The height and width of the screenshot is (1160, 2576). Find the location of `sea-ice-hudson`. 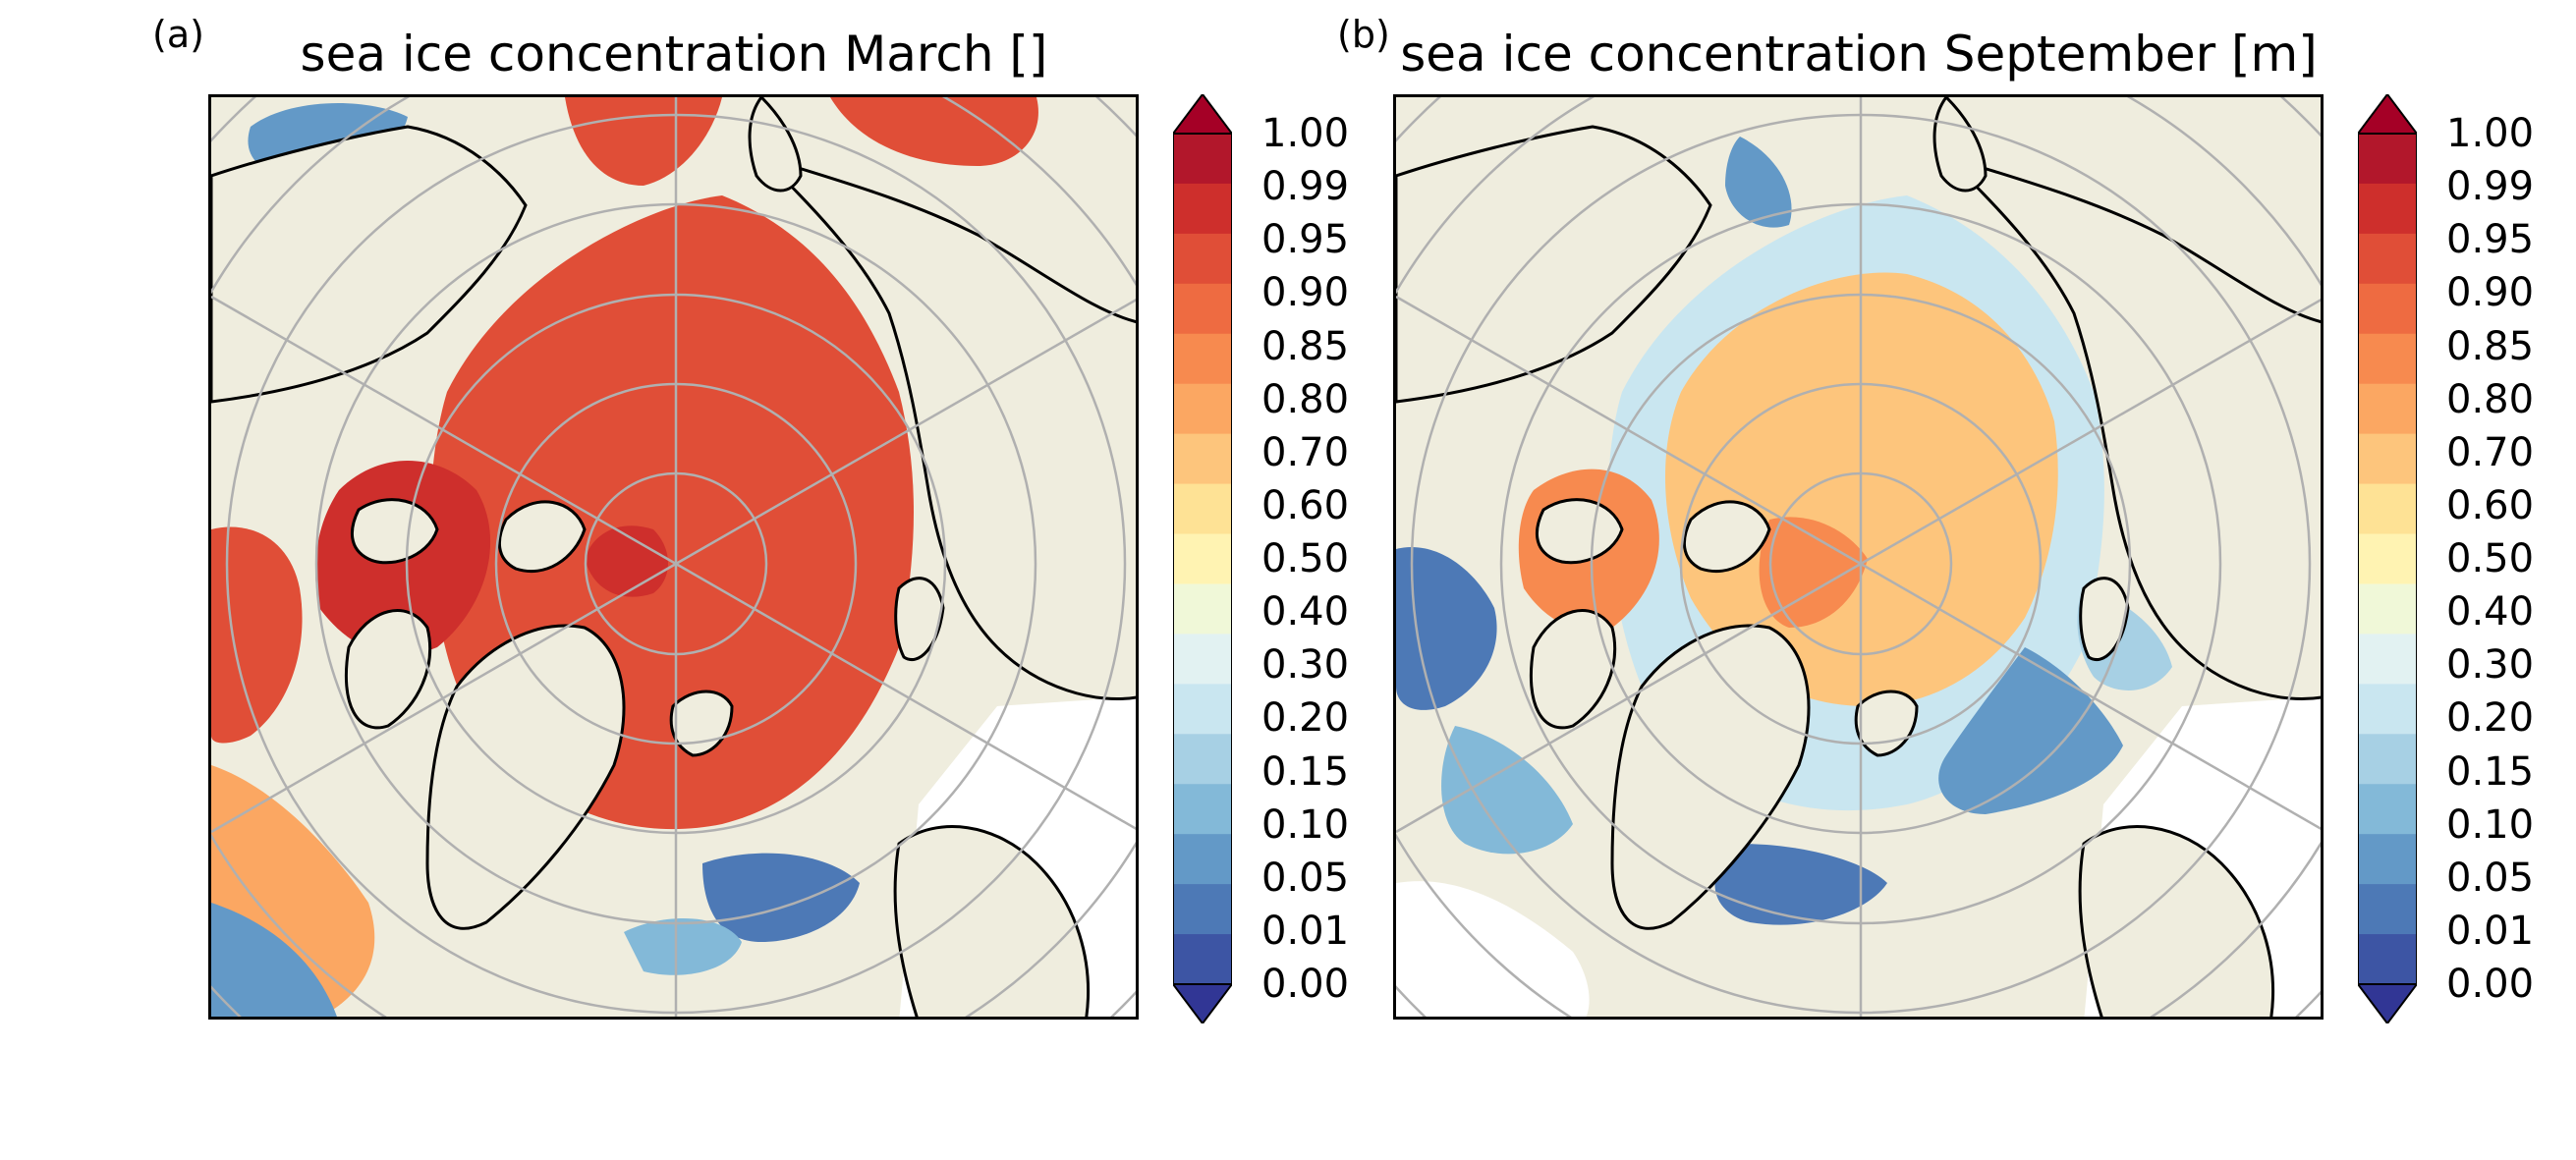

sea-ice-hudson is located at coordinates (257, 635).